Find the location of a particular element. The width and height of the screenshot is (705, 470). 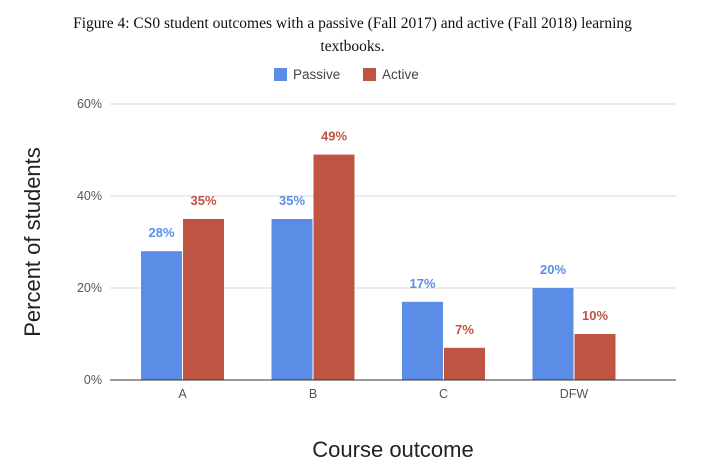

bar-passive-dfw is located at coordinates (553, 334).